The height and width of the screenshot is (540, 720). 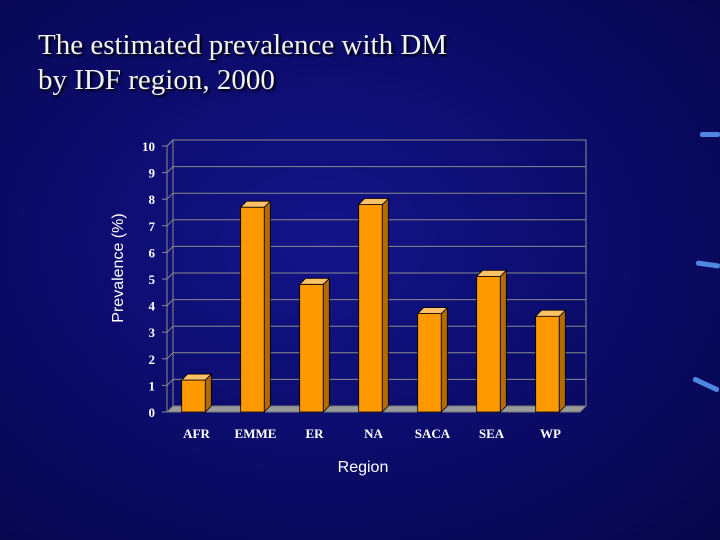 I want to click on bar-wp, so click(x=550, y=361).